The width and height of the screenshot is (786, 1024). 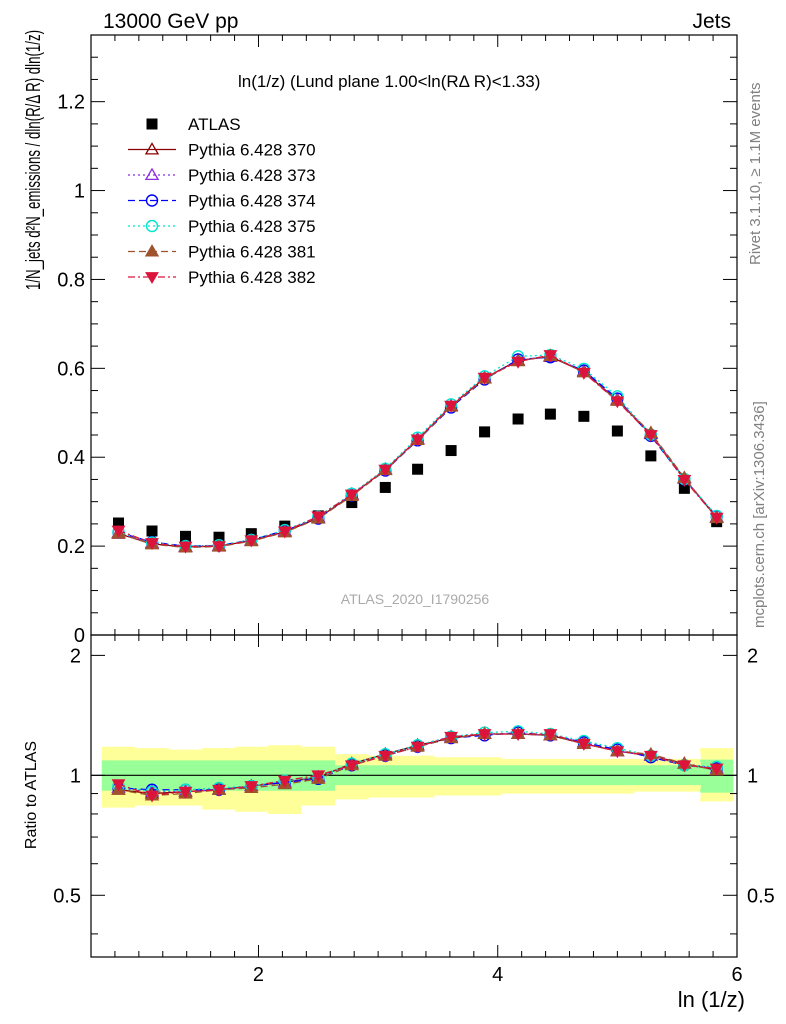 I want to click on legend-marker-atlas, so click(x=152, y=124).